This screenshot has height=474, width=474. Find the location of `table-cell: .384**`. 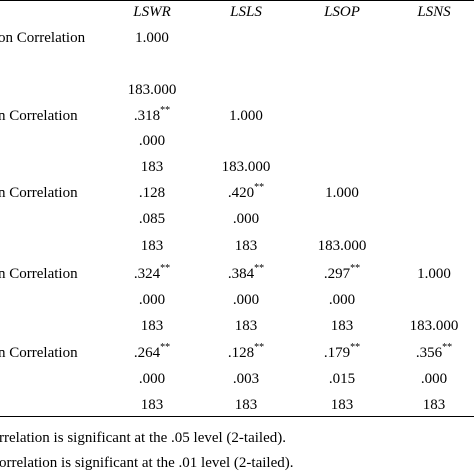

table-cell: .384** is located at coordinates (246, 274).